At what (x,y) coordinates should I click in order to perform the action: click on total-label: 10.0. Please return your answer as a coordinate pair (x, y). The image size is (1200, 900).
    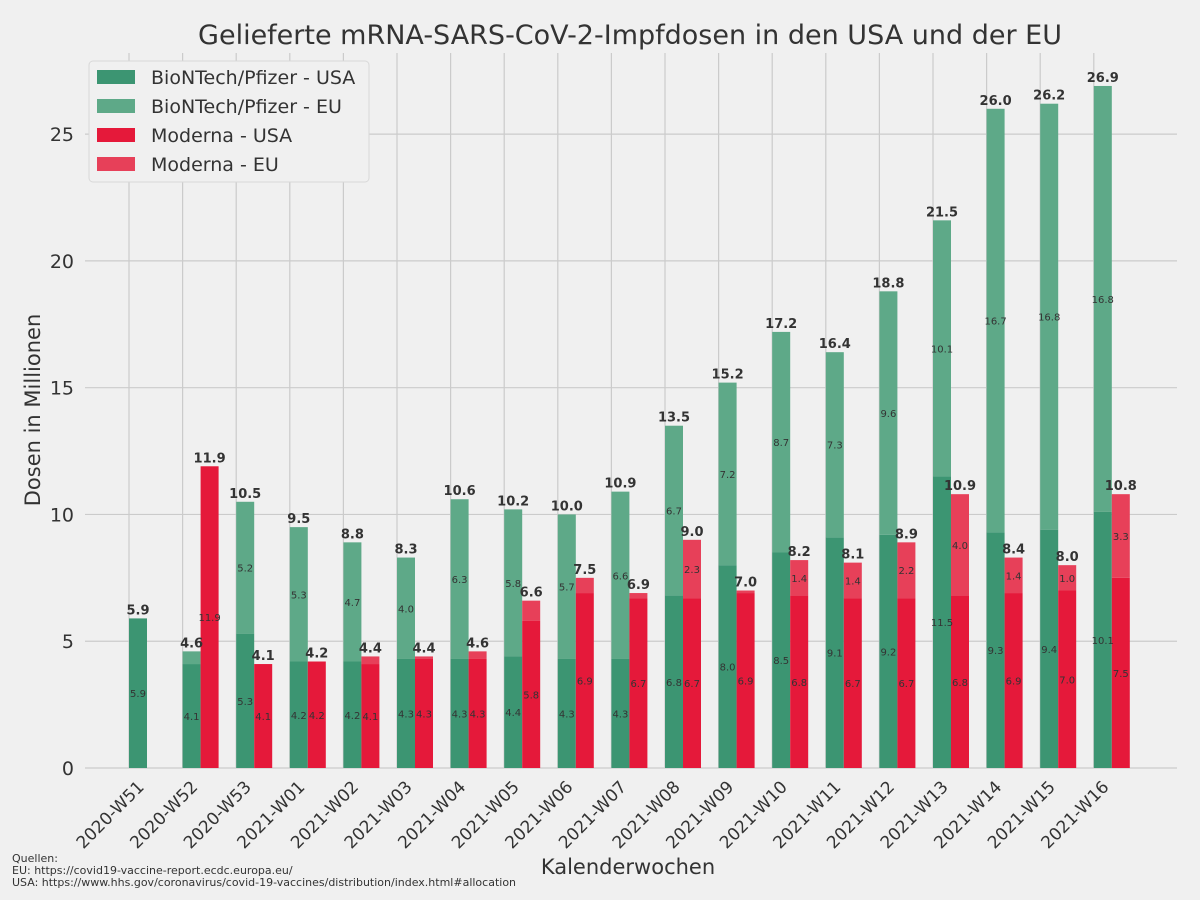
    Looking at the image, I should click on (567, 506).